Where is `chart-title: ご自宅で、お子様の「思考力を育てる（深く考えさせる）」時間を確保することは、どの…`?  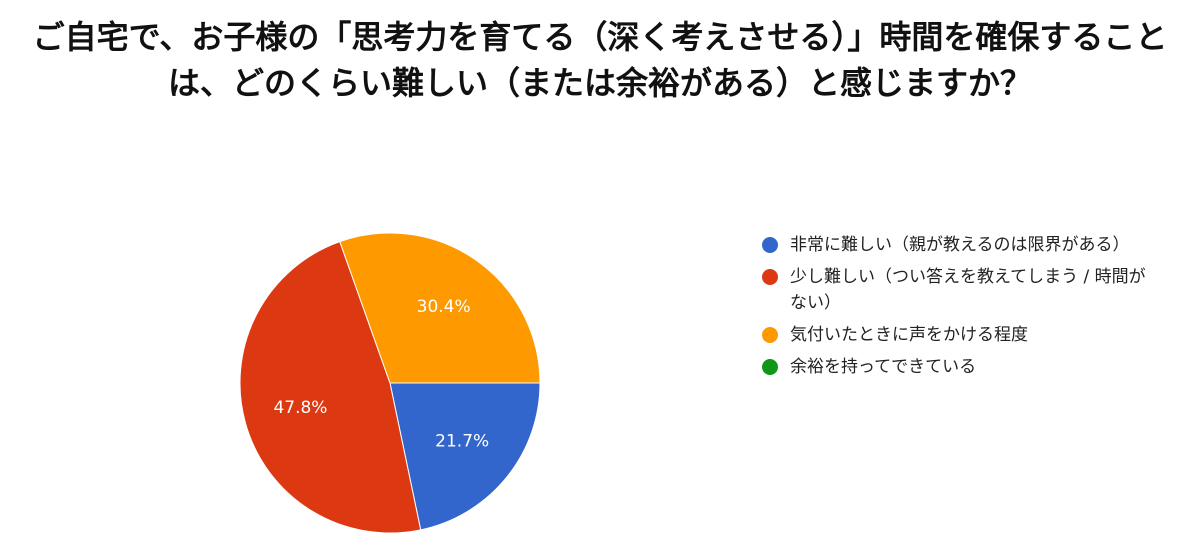 chart-title: ご自宅で、お子様の「思考力を育てる（深く考えさせる）」時間を確保することは、どの… is located at coordinates (600, 60).